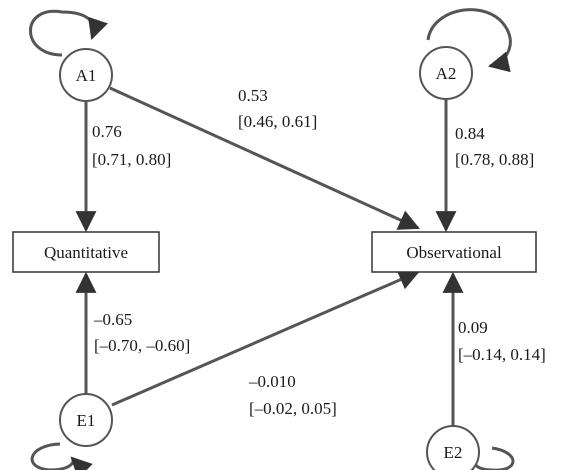 The width and height of the screenshot is (575, 470). What do you see at coordinates (494, 159) in the screenshot?
I see `a2-observational-ci: [0.78, 0.88]` at bounding box center [494, 159].